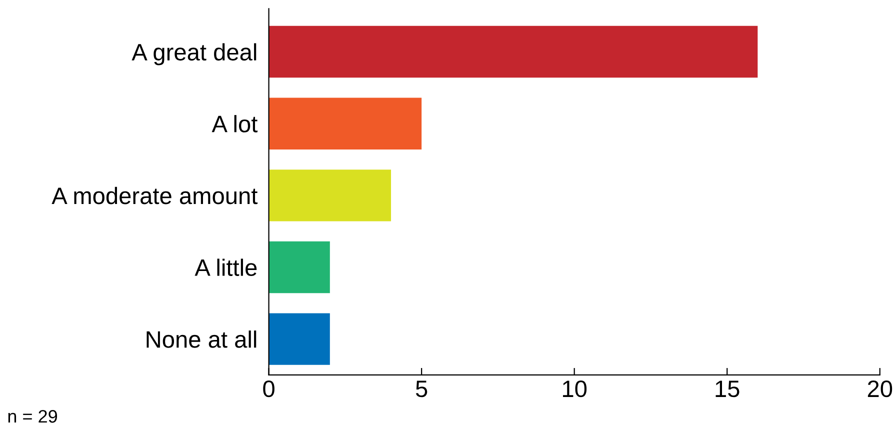 The image size is (896, 435). What do you see at coordinates (155, 195) in the screenshot?
I see `y-tick-label: A moderate amount` at bounding box center [155, 195].